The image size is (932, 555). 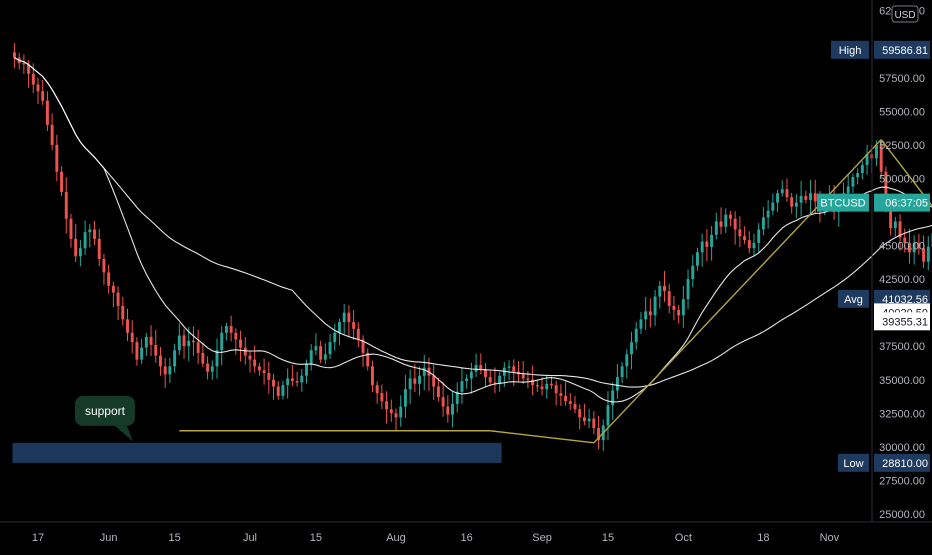 I want to click on low-tag-label: Low, so click(x=853, y=464).